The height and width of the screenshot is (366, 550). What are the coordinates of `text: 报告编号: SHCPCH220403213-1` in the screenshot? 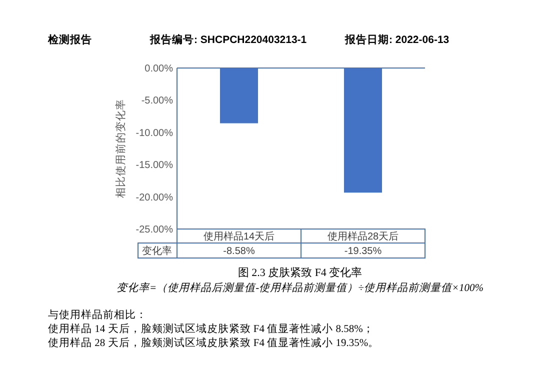 It's located at (228, 39).